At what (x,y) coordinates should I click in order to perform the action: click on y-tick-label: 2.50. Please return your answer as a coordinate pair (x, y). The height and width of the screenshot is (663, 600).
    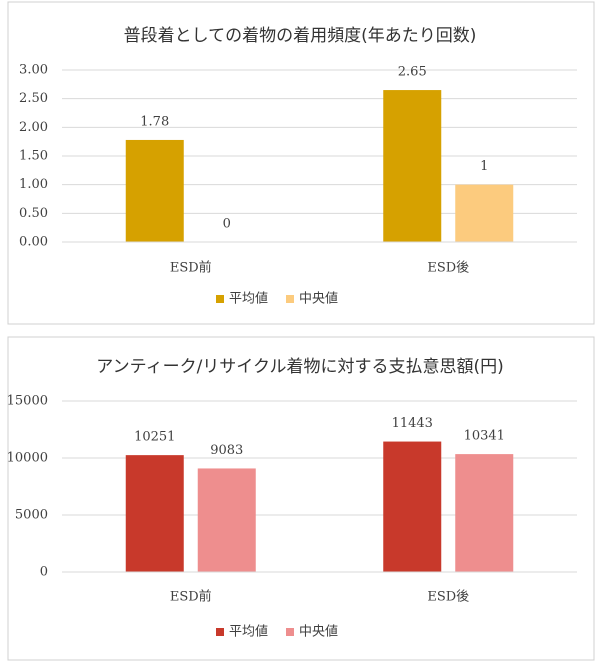
    Looking at the image, I should click on (33, 98).